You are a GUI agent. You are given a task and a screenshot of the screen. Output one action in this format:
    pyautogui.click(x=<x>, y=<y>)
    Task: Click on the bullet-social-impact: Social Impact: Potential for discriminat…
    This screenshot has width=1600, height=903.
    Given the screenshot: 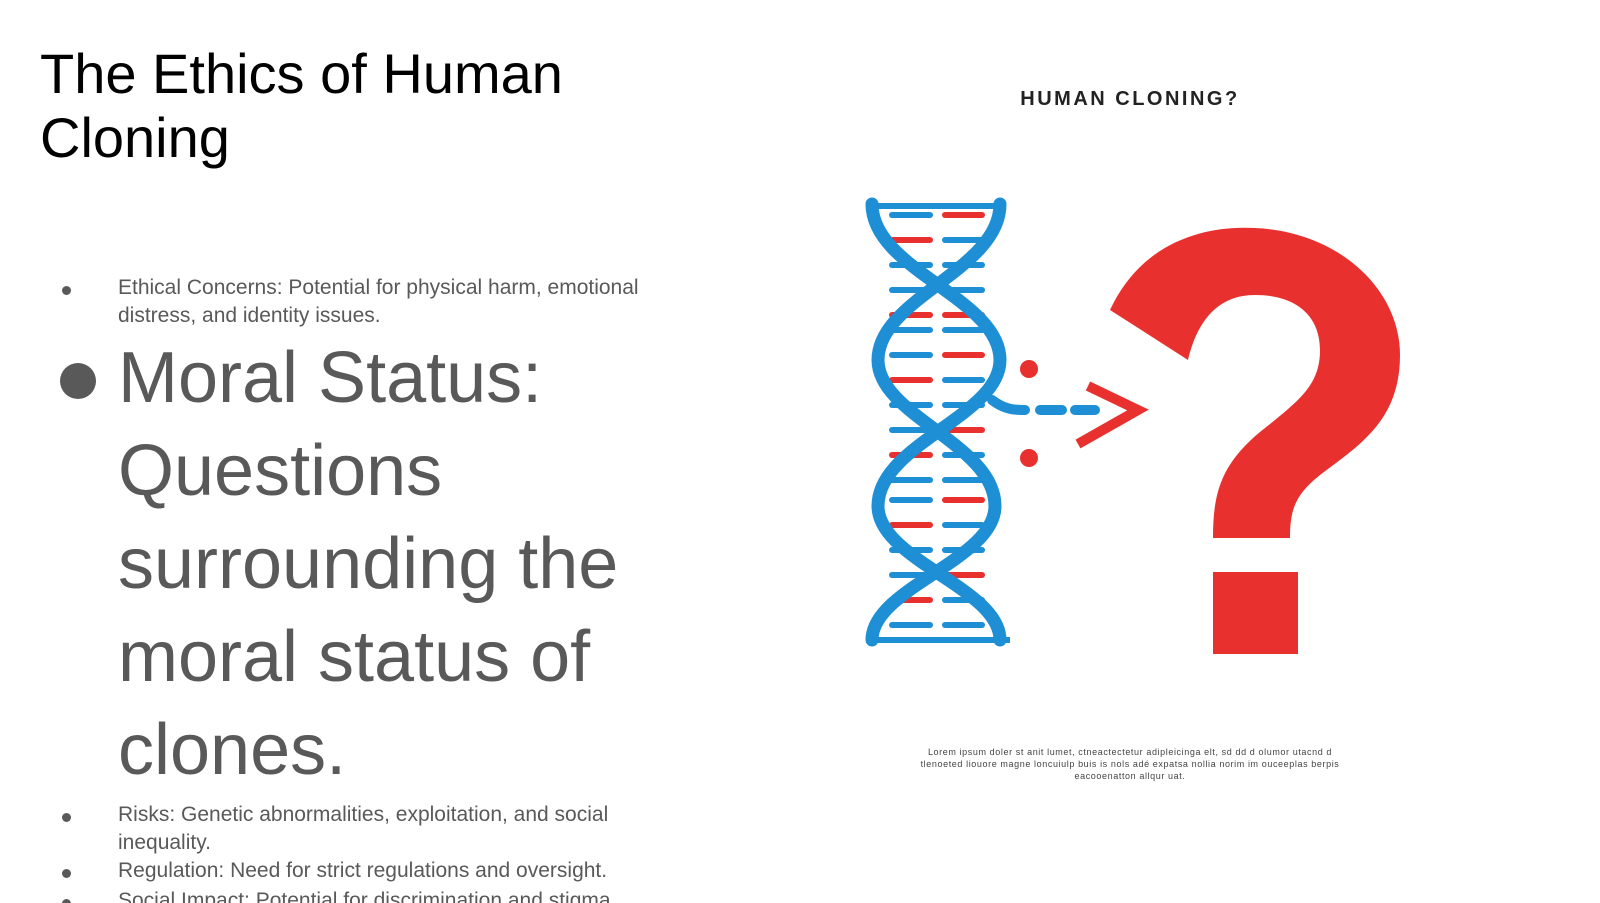 What is the action you would take?
    pyautogui.click(x=370, y=895)
    